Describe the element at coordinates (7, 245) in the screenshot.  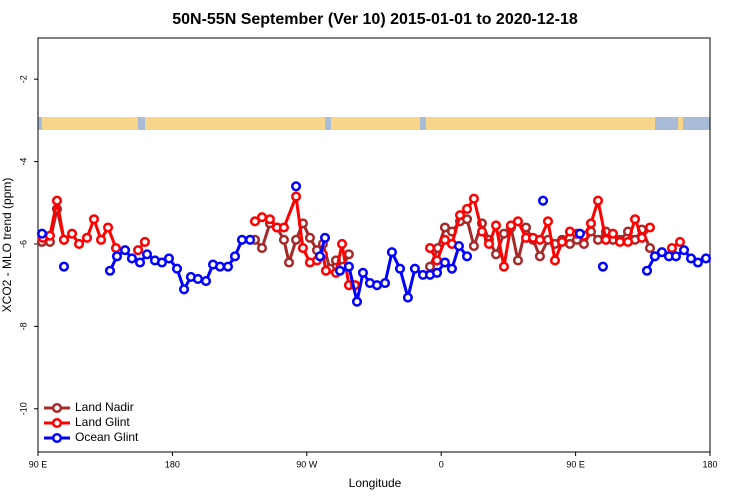
I see `y-axis-label: XCO2 - MLO trend (ppm)` at that location.